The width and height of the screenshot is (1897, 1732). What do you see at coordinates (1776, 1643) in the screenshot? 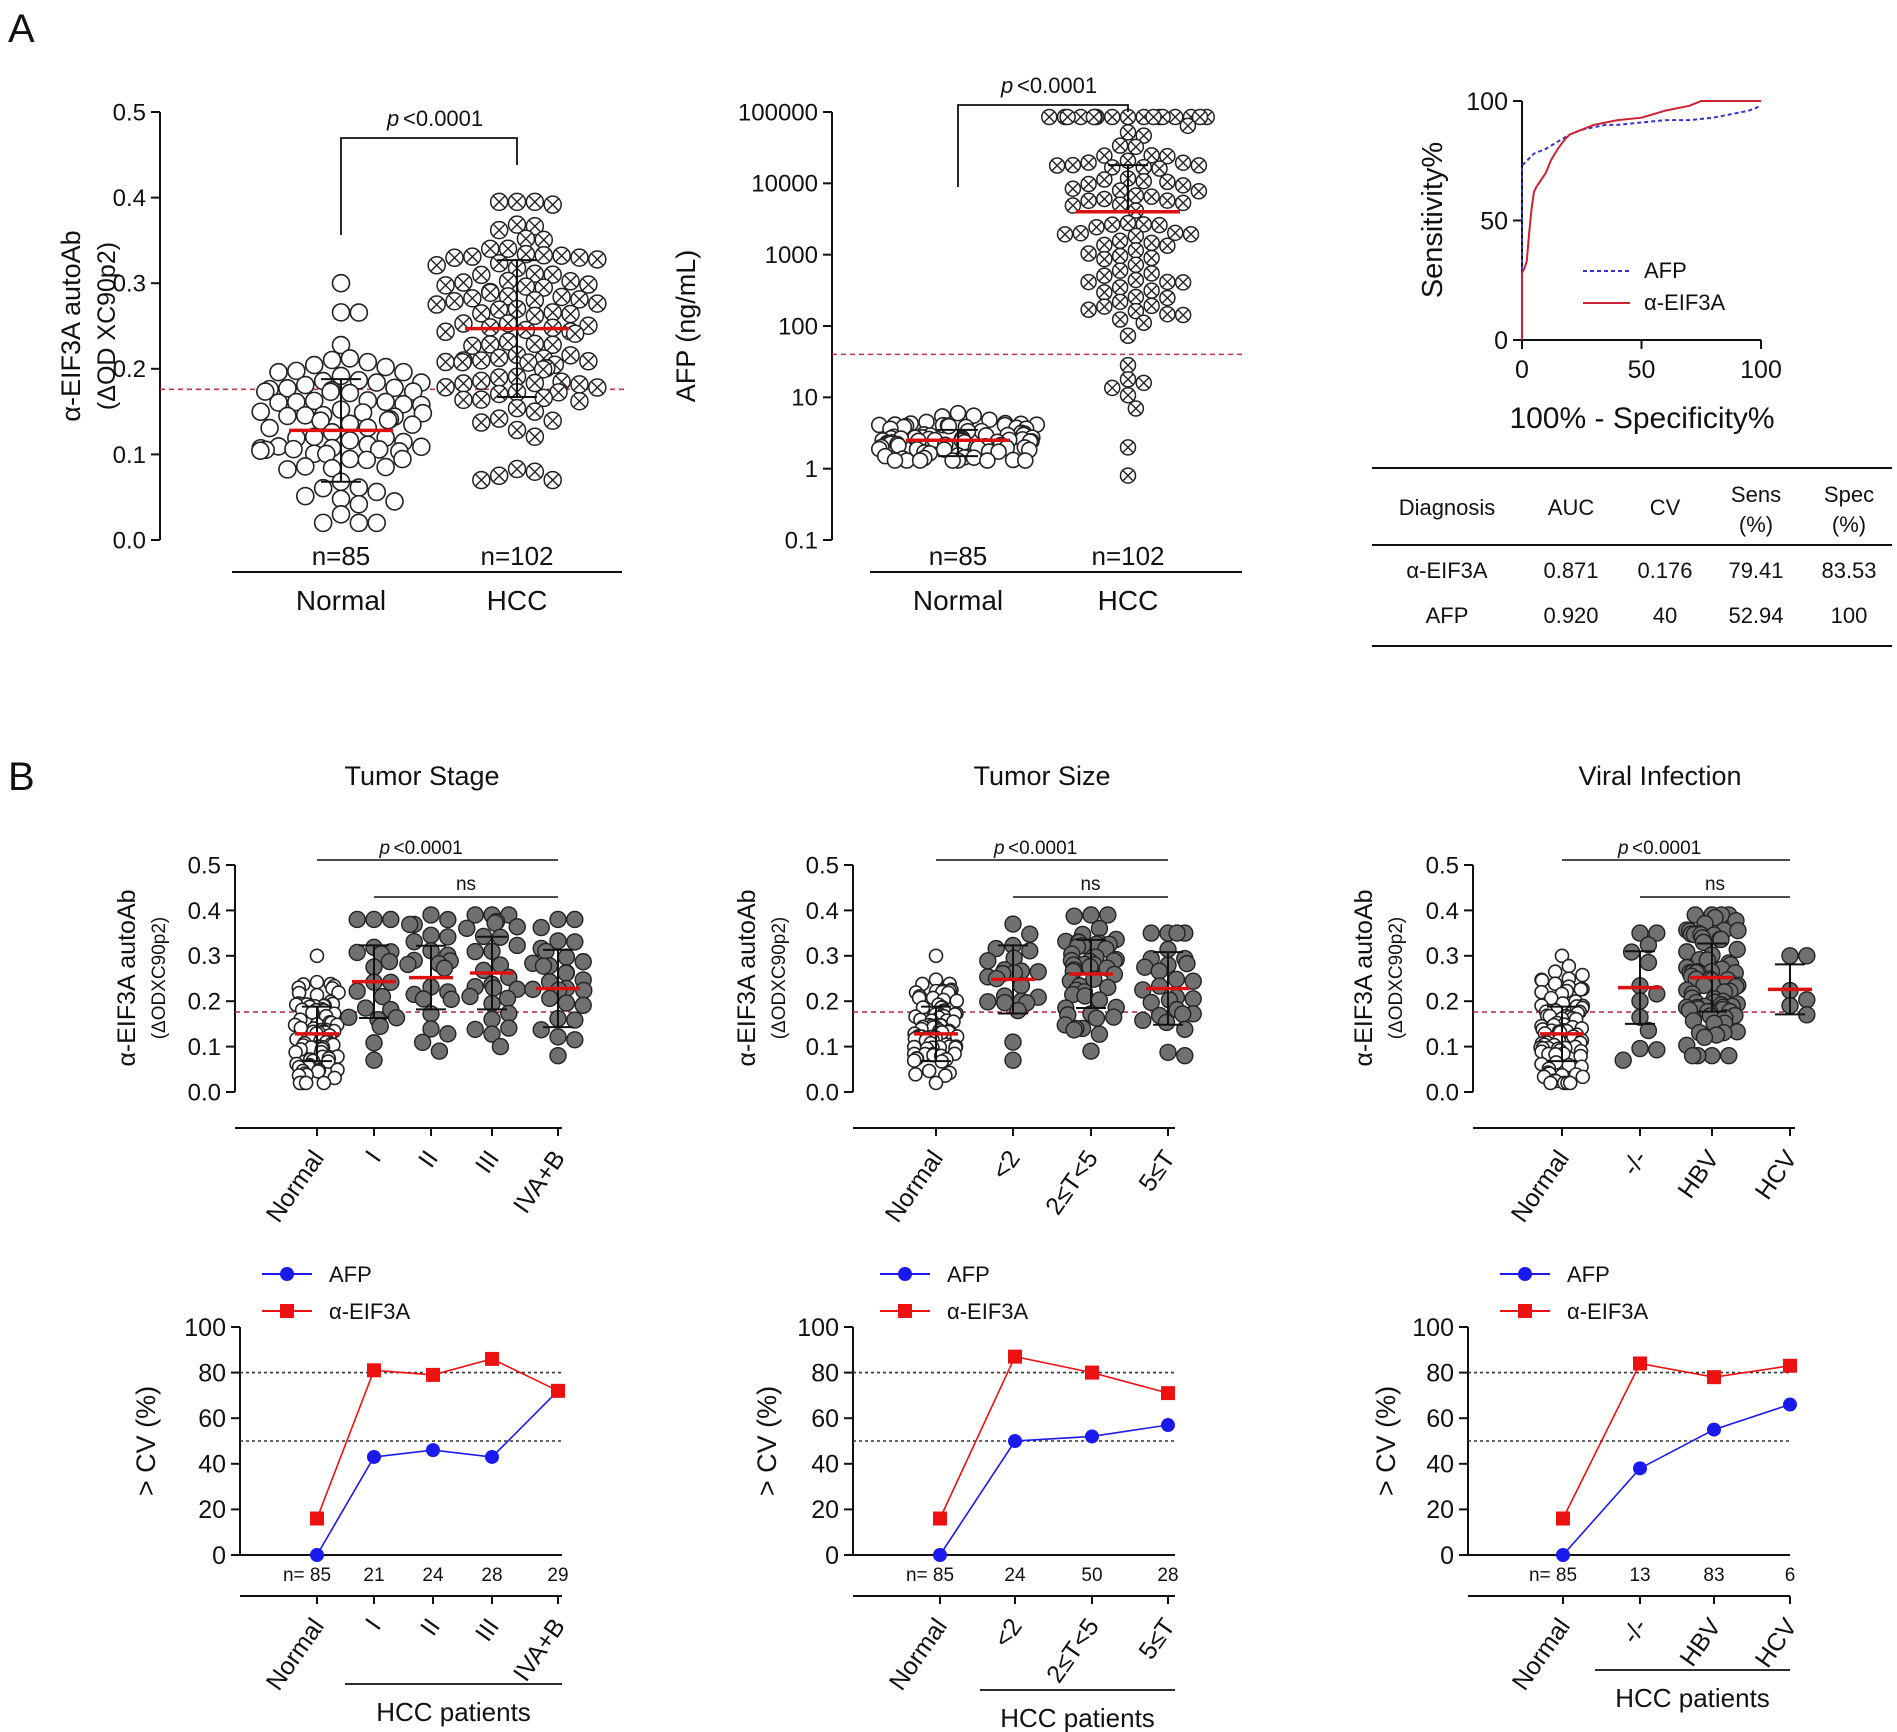
I see `C3-category-label: HCV` at bounding box center [1776, 1643].